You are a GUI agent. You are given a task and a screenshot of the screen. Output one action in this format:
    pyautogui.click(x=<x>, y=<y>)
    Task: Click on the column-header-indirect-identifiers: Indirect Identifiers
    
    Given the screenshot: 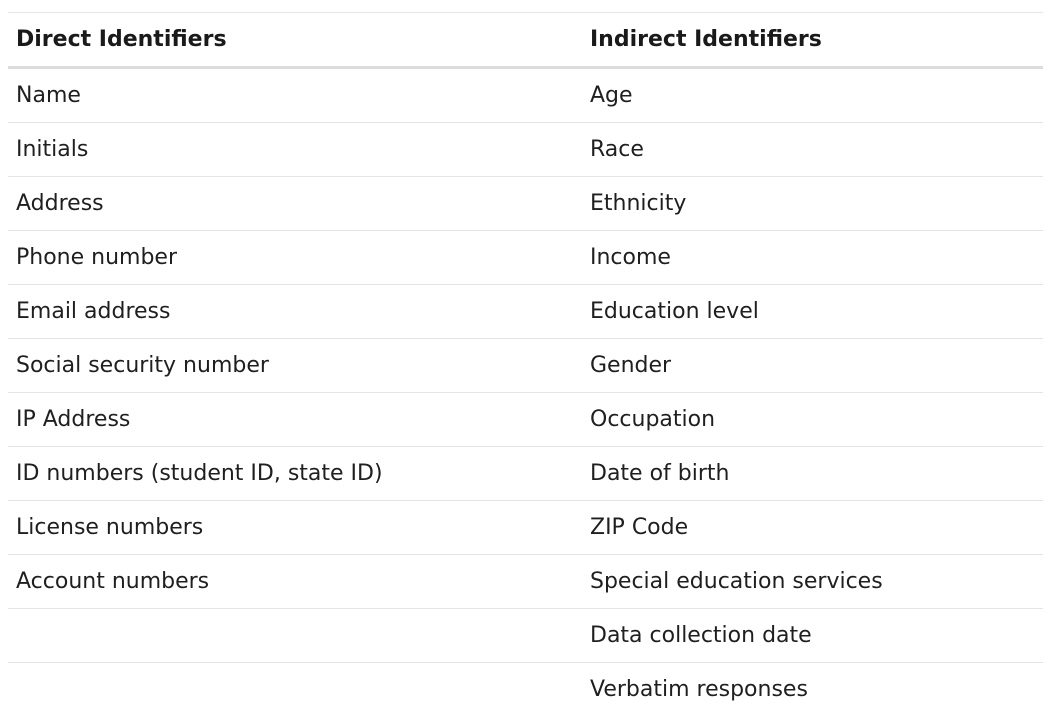 What is the action you would take?
    pyautogui.click(x=812, y=41)
    